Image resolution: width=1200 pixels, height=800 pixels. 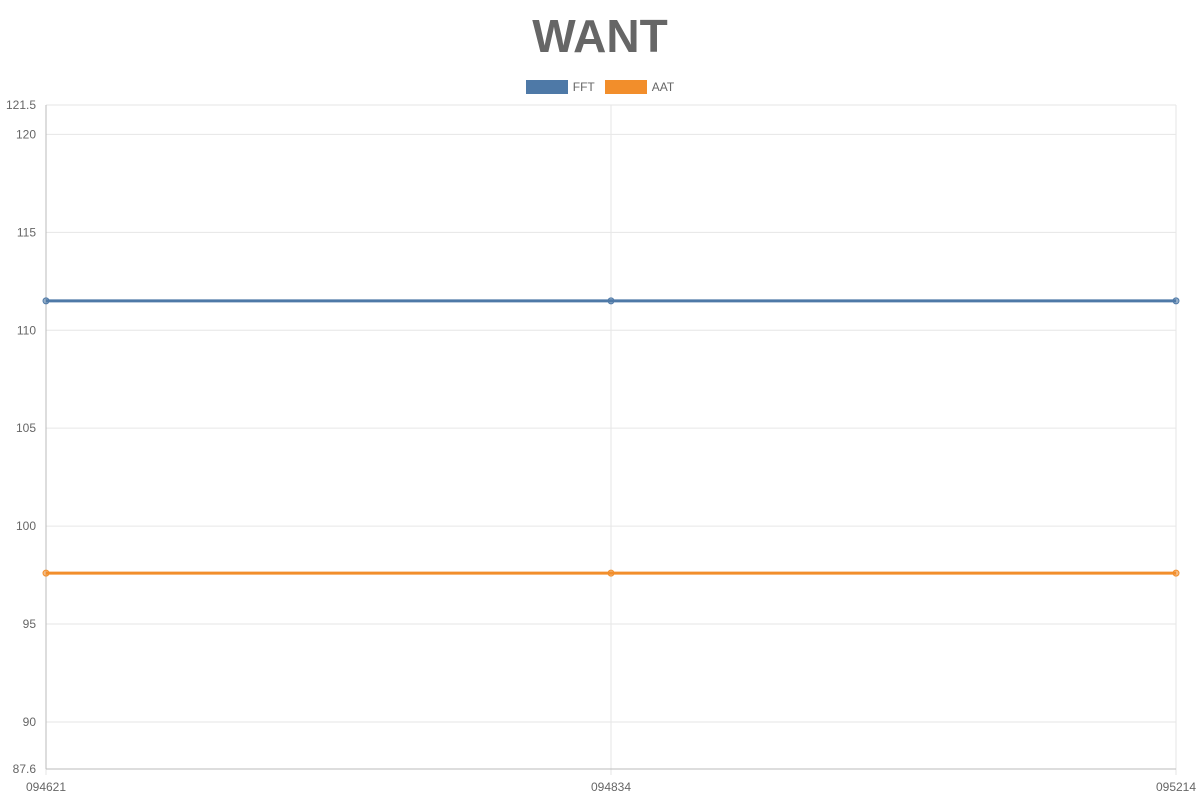 I want to click on y-tick-label: 95, so click(x=30, y=624).